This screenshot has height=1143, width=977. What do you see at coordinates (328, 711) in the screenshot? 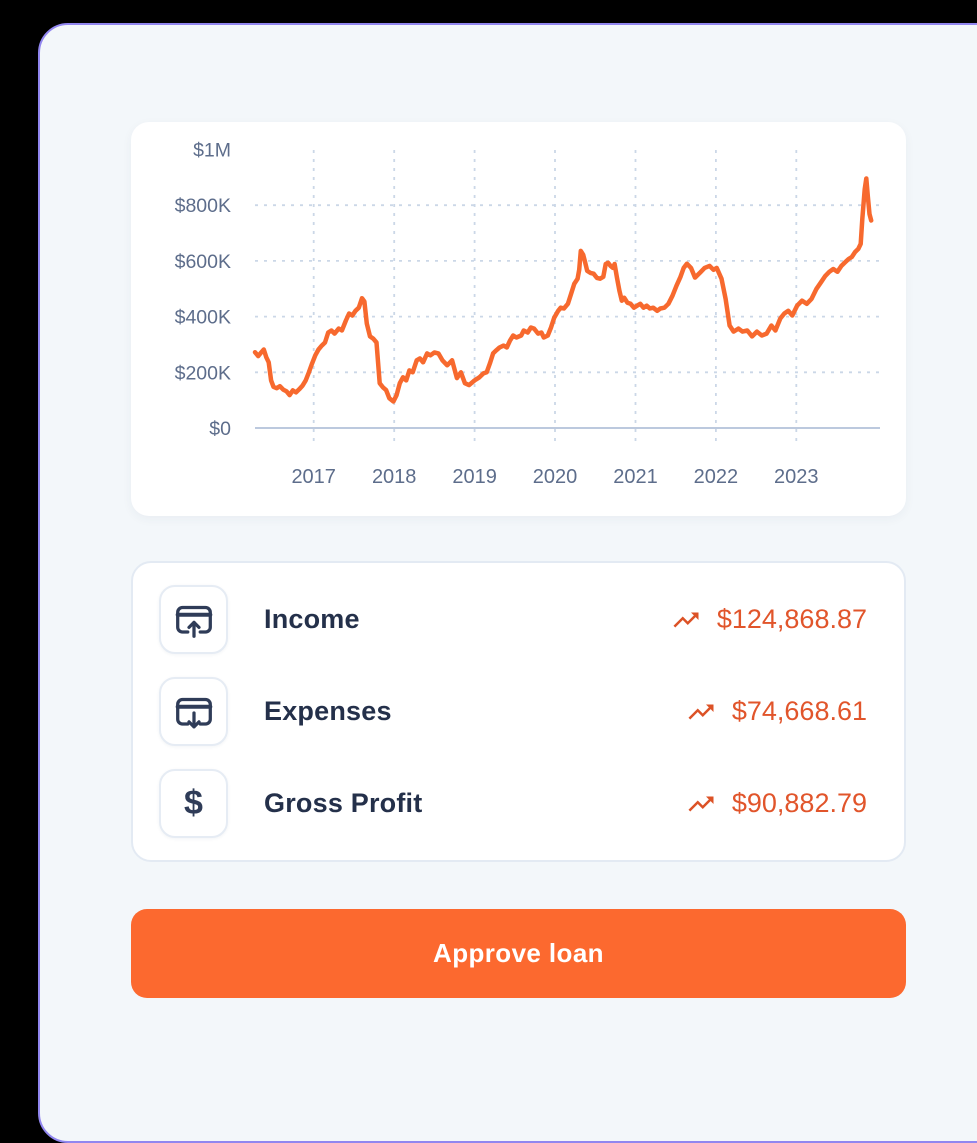
I see `expenses-label: Expenses` at bounding box center [328, 711].